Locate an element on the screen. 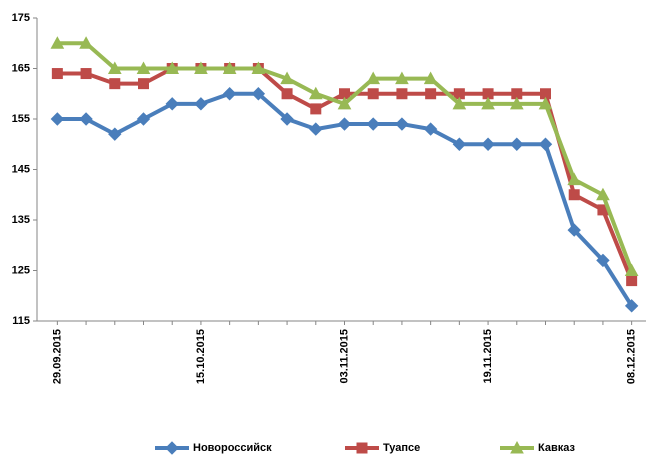  x-tick-label: 03.11.2015 is located at coordinates (344, 356).